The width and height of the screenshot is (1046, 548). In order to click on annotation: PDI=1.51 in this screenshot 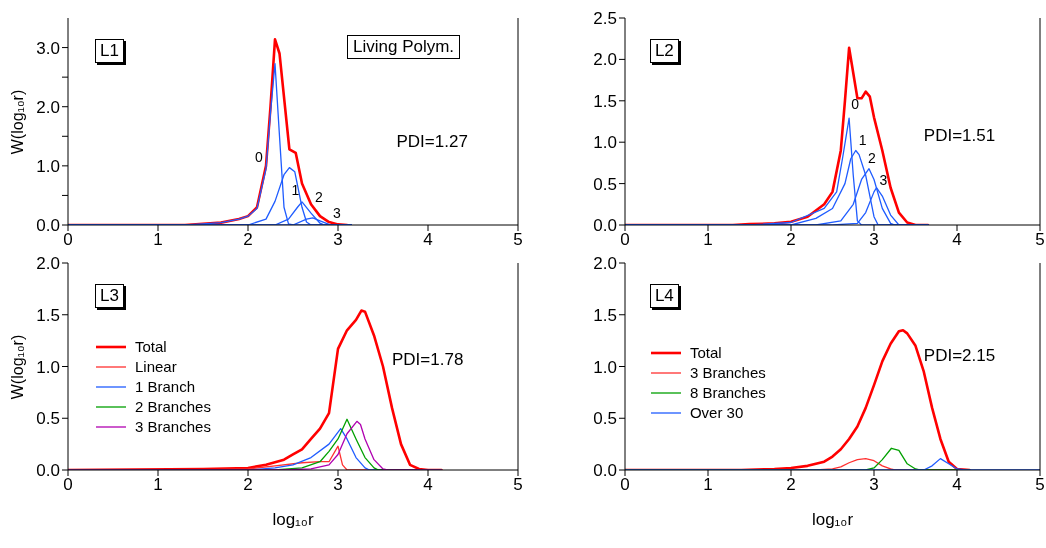, I will do `click(959, 135)`.